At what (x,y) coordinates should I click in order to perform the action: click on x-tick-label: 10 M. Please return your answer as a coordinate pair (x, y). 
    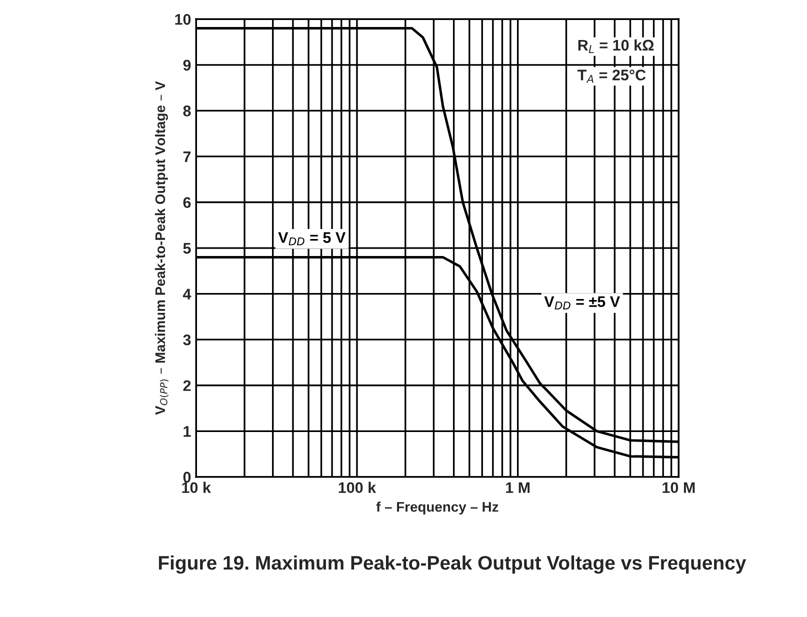
    Looking at the image, I should click on (678, 488).